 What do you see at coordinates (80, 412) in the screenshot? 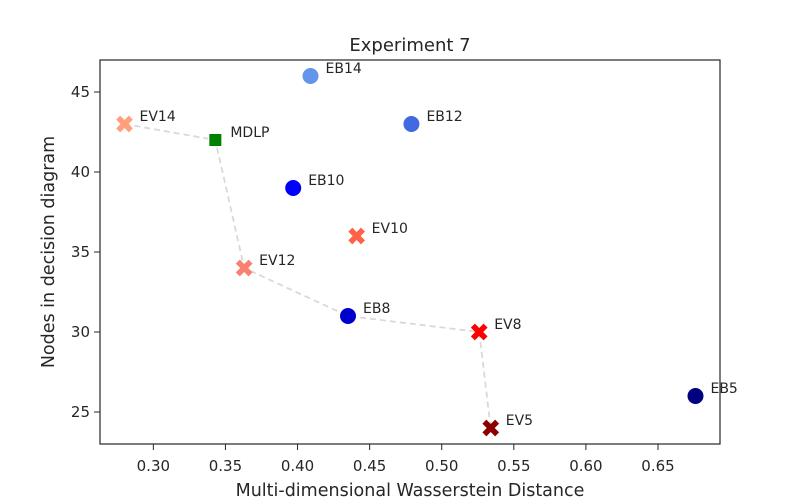
I see `y-tick-label: 25` at bounding box center [80, 412].